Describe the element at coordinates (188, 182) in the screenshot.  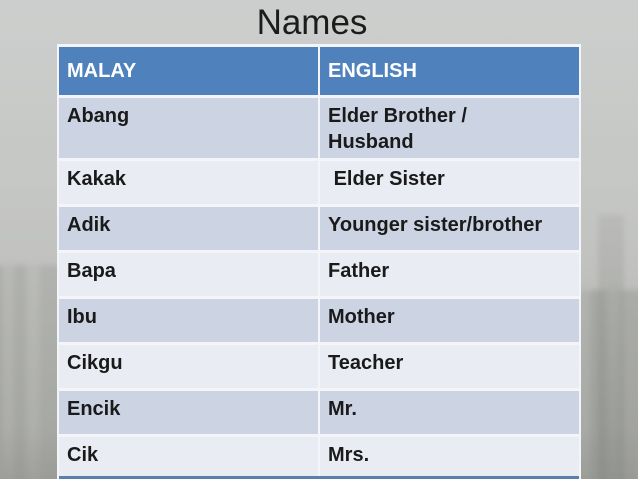
I see `cell-malay: Kakak` at that location.